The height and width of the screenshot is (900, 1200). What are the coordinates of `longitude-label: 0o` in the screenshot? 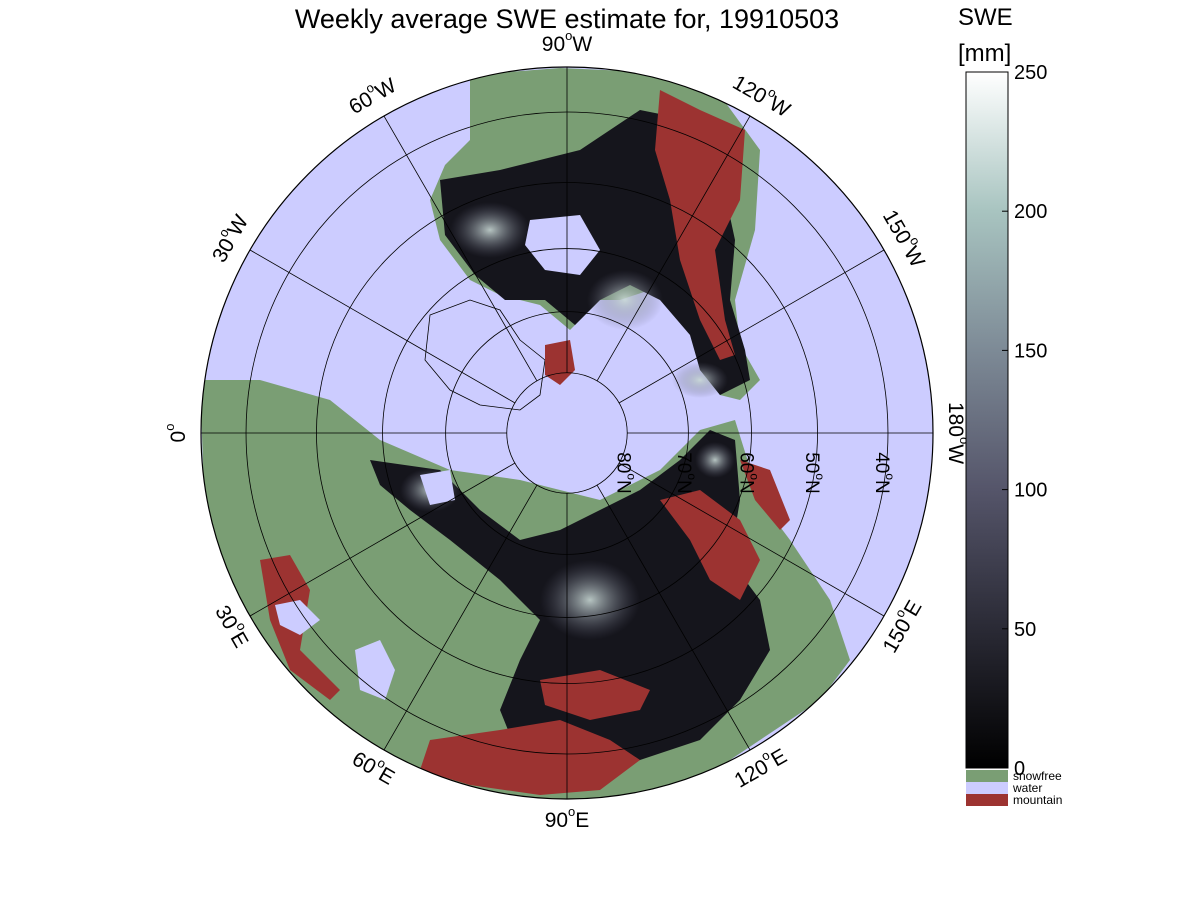 It's located at (175, 433).